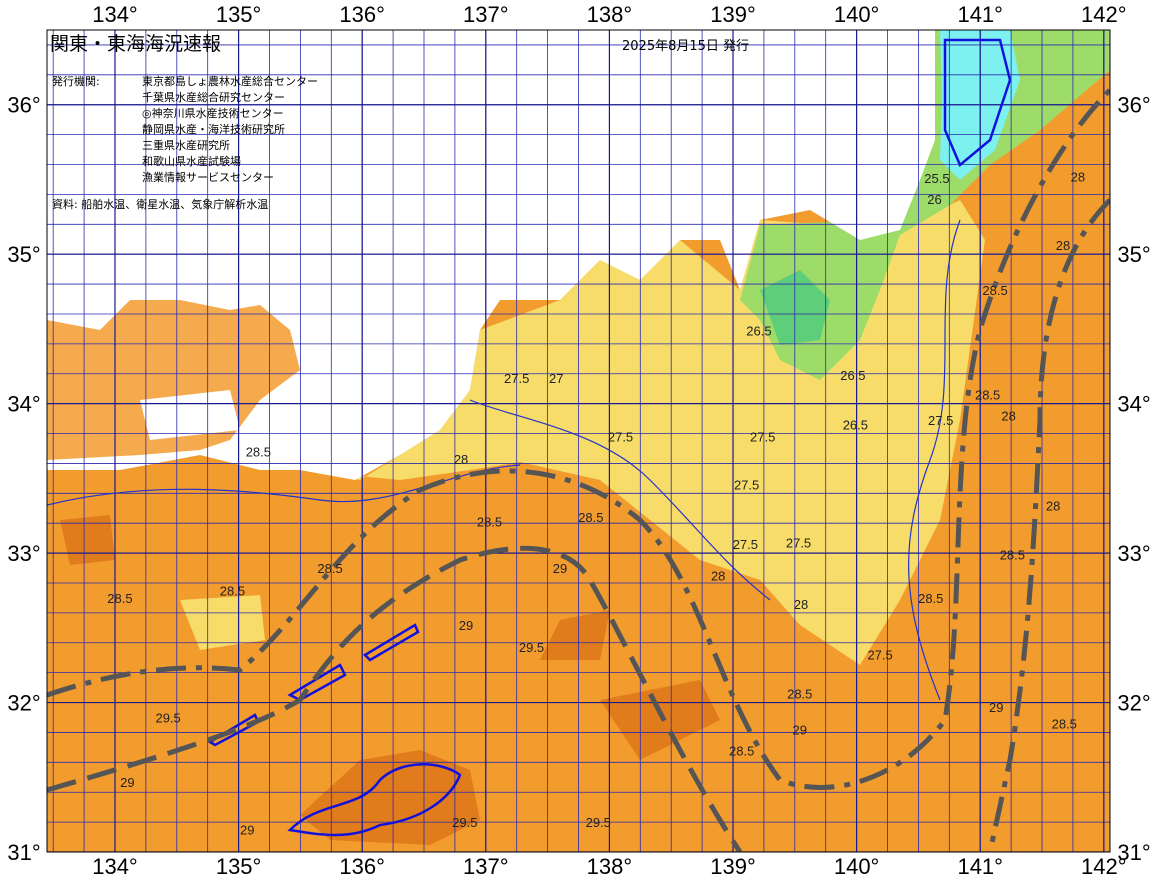  What do you see at coordinates (76, 81) in the screenshot?
I see `agencies-label: 発行機関:` at bounding box center [76, 81].